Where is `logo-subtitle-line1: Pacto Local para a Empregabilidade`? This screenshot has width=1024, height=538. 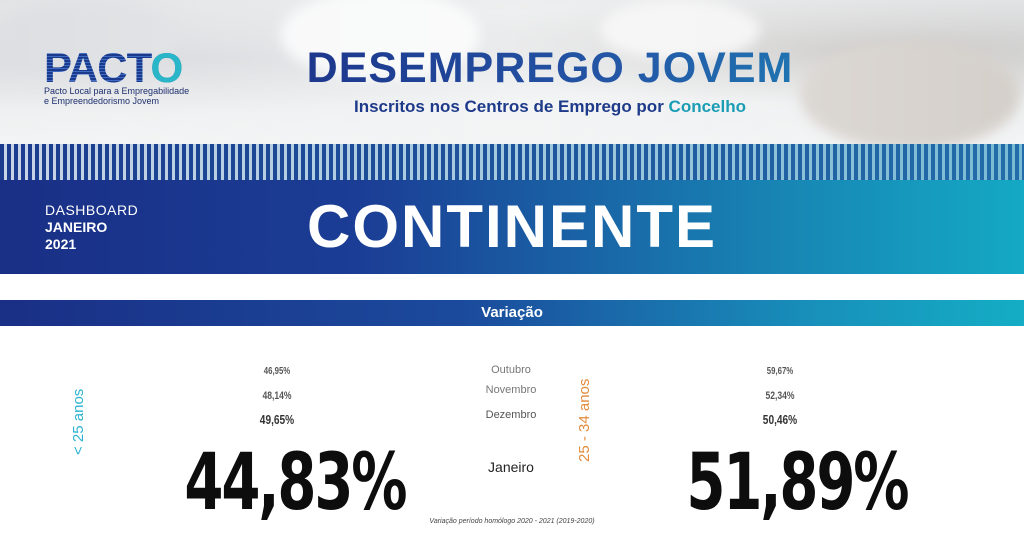 logo-subtitle-line1: Pacto Local para a Empregabilidade is located at coordinates (117, 91).